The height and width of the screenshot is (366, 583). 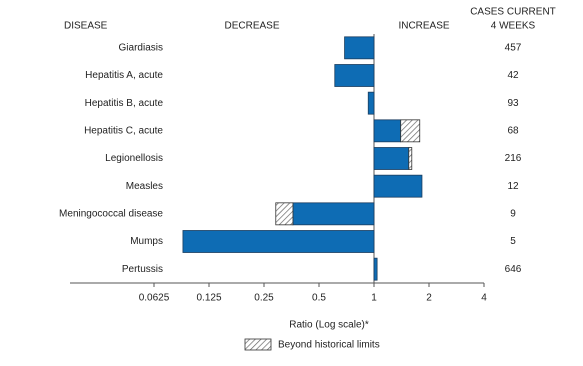 I want to click on disease-label: Hepatitis A, acute, so click(x=124, y=75).